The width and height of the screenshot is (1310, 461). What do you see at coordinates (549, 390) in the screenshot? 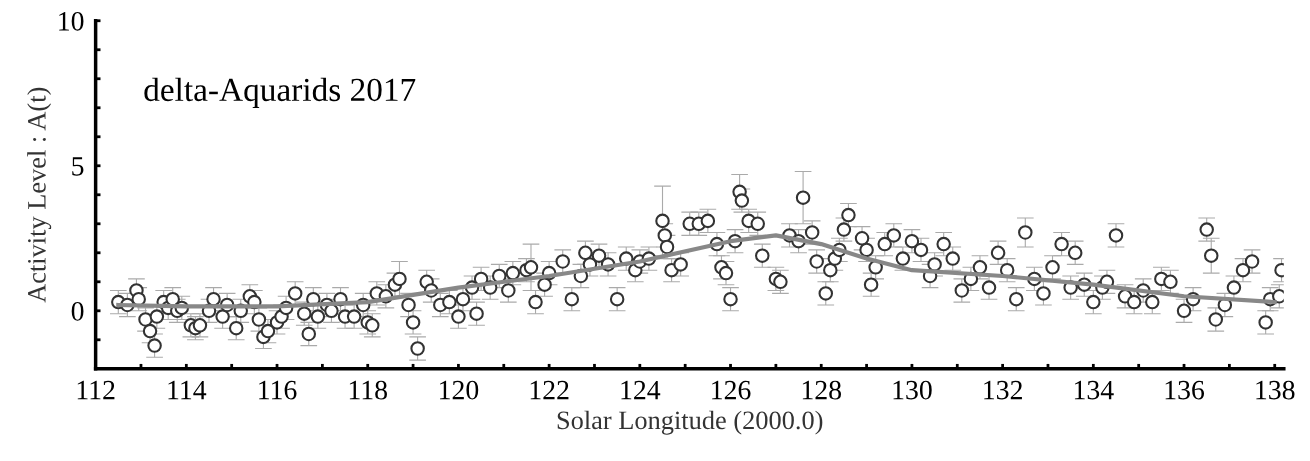
I see `x-tick-label: 122` at bounding box center [549, 390].